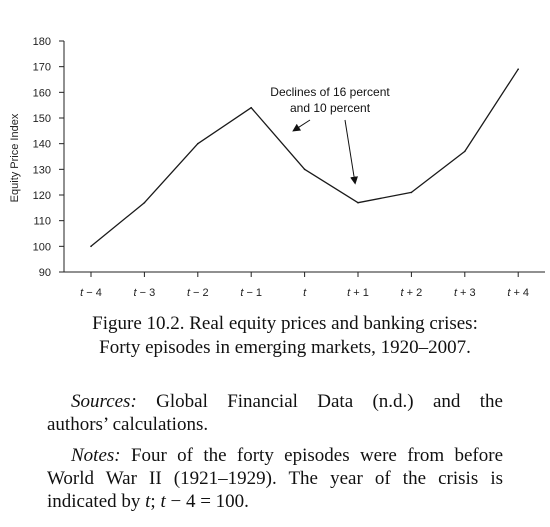  Describe the element at coordinates (358, 293) in the screenshot. I see `x-tick-label: t + 1` at that location.